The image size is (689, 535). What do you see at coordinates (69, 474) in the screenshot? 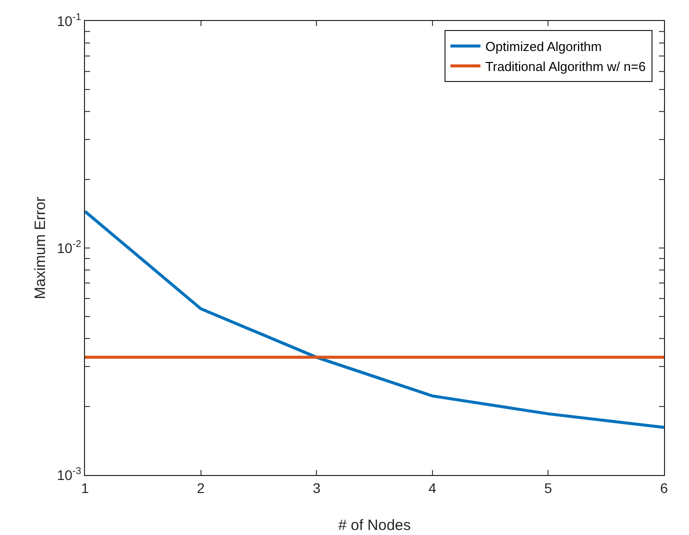
I see `y-tick-label: 10$^{-3}$` at bounding box center [69, 474].